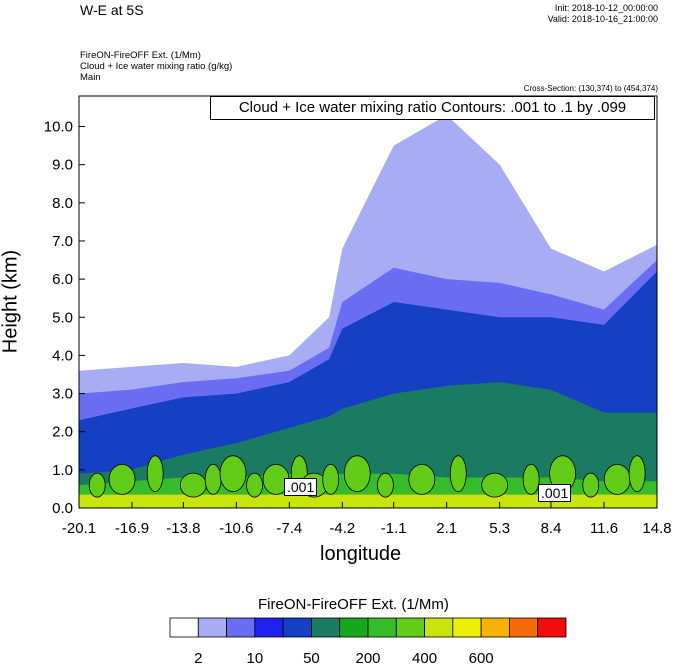 The width and height of the screenshot is (674, 667). I want to click on contour-field-name: Cloud + Ice water mixing ratio (g/kg), so click(156, 66).